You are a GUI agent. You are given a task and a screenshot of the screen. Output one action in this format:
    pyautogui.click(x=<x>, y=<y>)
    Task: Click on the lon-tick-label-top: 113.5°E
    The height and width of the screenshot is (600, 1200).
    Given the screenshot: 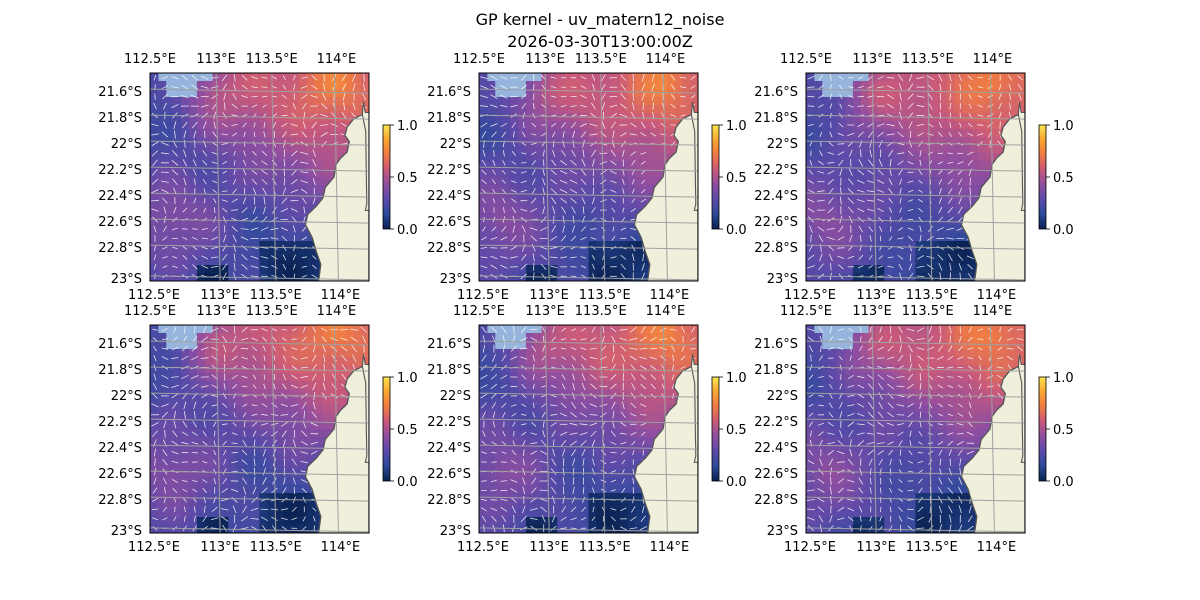 What is the action you would take?
    pyautogui.click(x=272, y=311)
    